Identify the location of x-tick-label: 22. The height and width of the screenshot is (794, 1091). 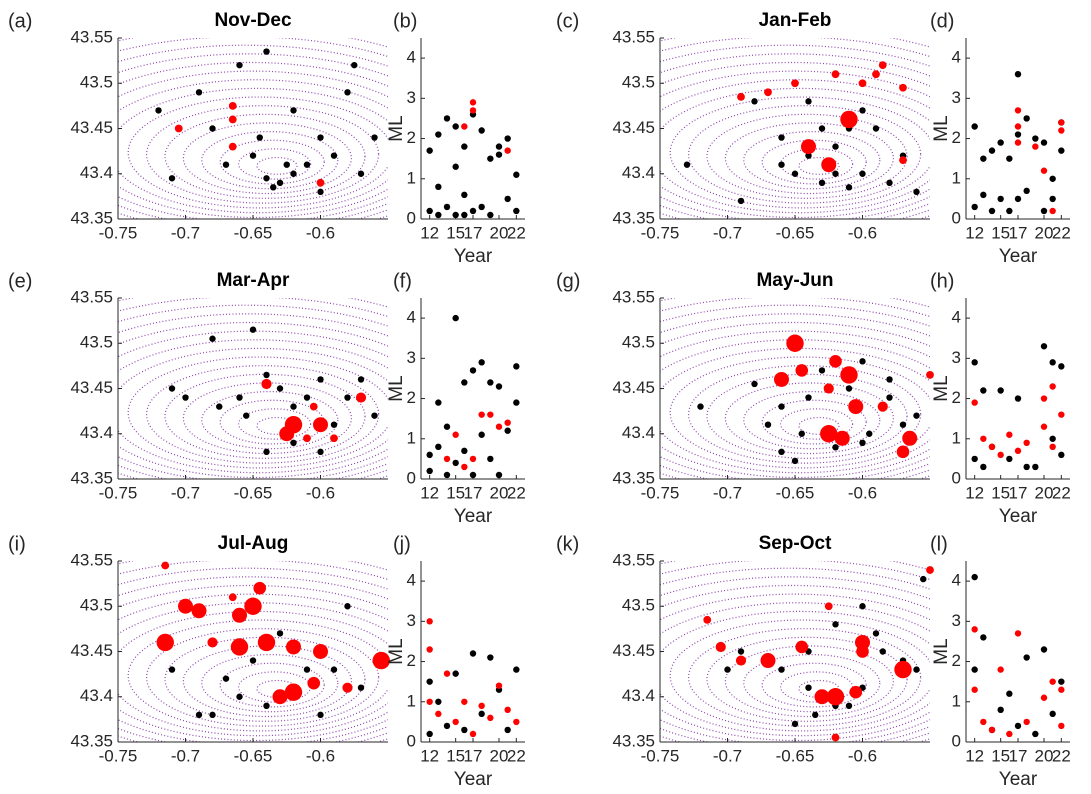
(516, 755).